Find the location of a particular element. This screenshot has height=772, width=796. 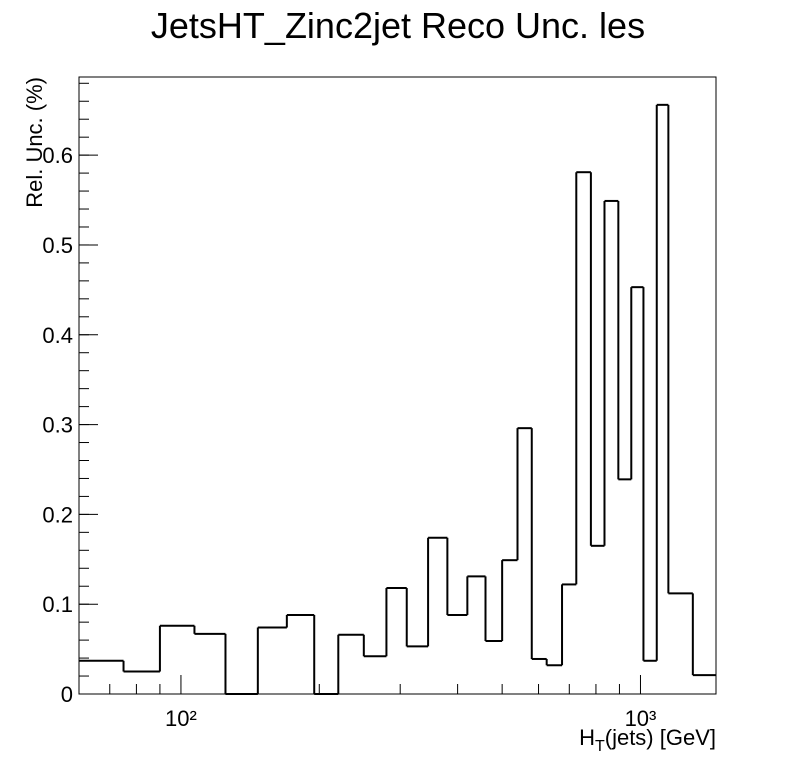

x-label-rest: (jets) [GeV] is located at coordinates (660, 737).